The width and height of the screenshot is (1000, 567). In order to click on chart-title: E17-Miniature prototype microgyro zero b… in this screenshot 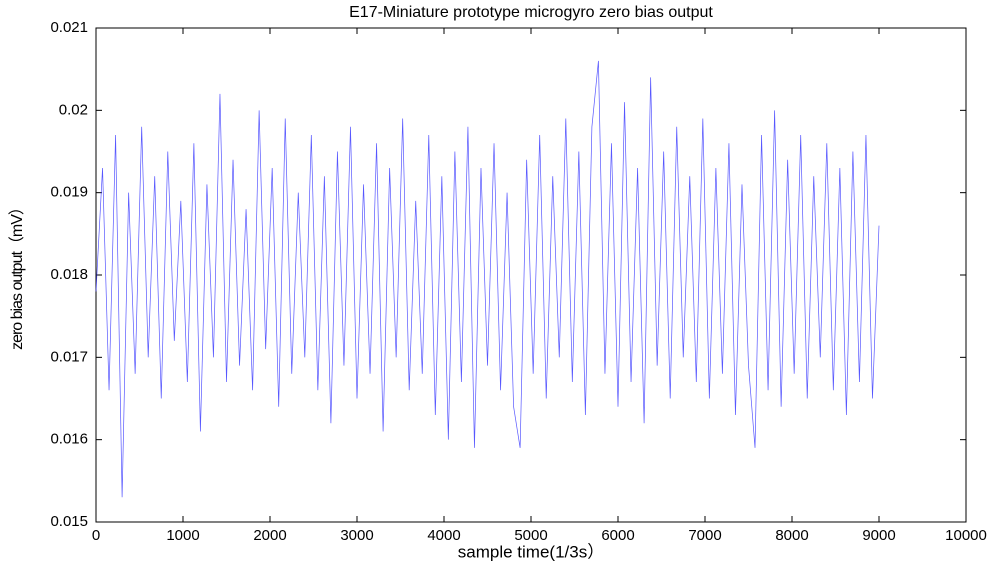, I will do `click(531, 12)`.